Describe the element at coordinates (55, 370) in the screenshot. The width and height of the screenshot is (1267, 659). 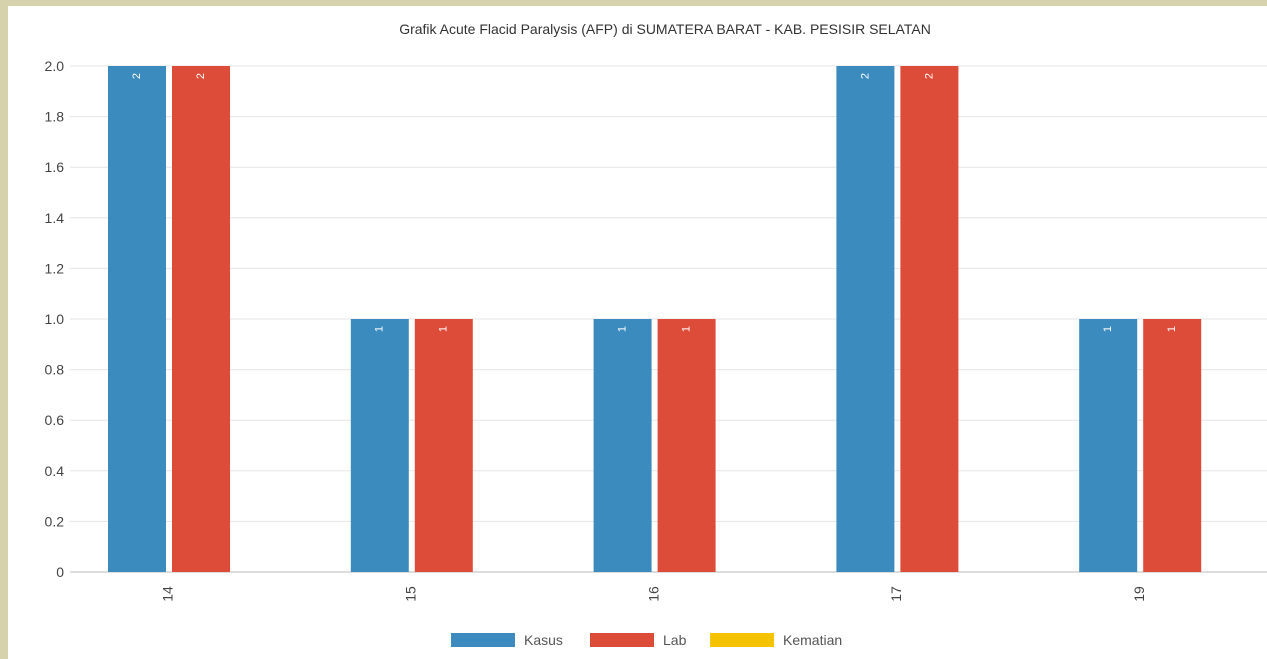
I see `y-tick-label: 0.8` at that location.